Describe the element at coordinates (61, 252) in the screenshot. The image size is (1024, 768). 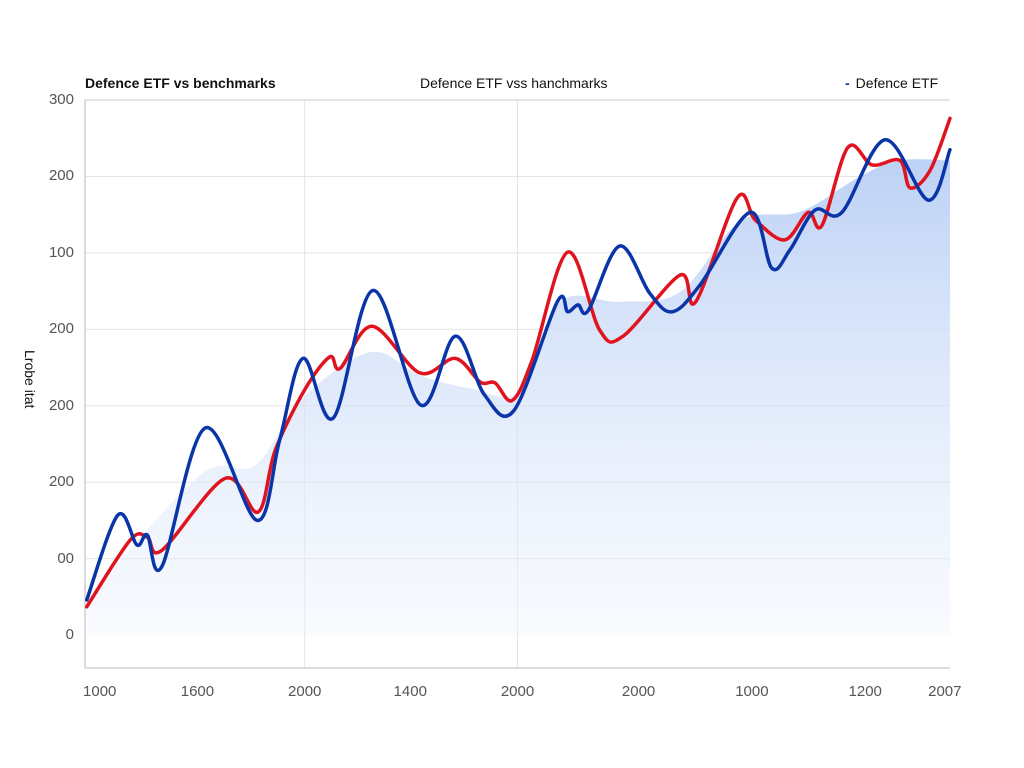
I see `y-tick-label: 100` at that location.